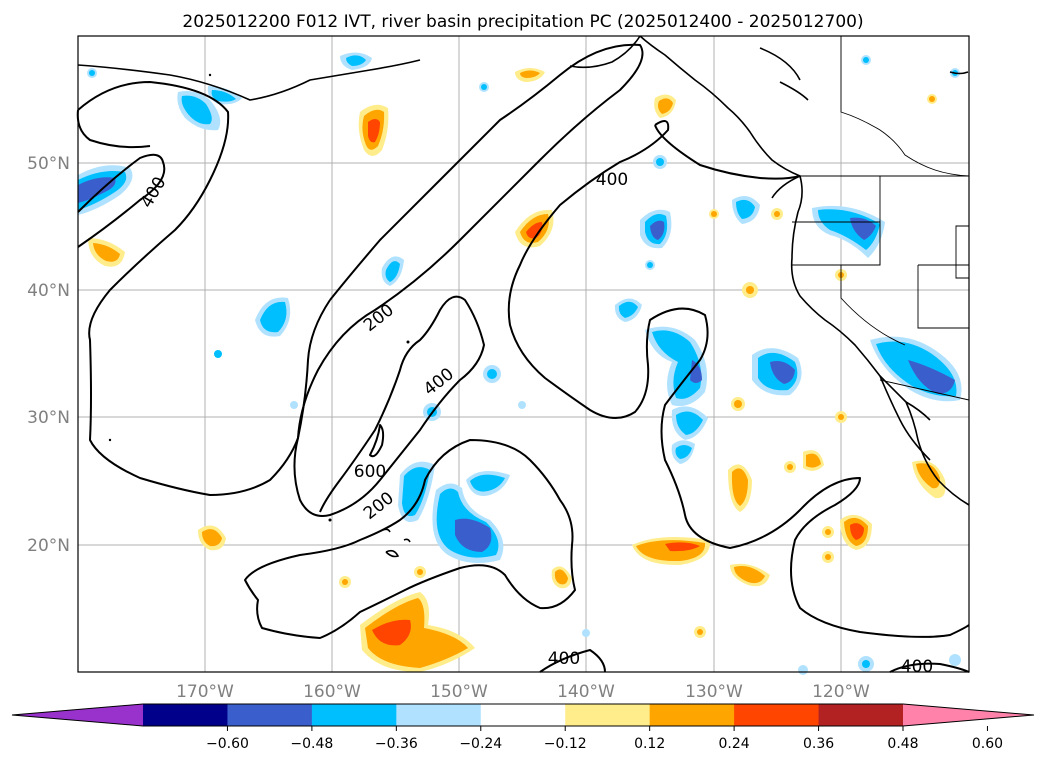  What do you see at coordinates (48, 164) in the screenshot?
I see `lat-tick: 50°N` at bounding box center [48, 164].